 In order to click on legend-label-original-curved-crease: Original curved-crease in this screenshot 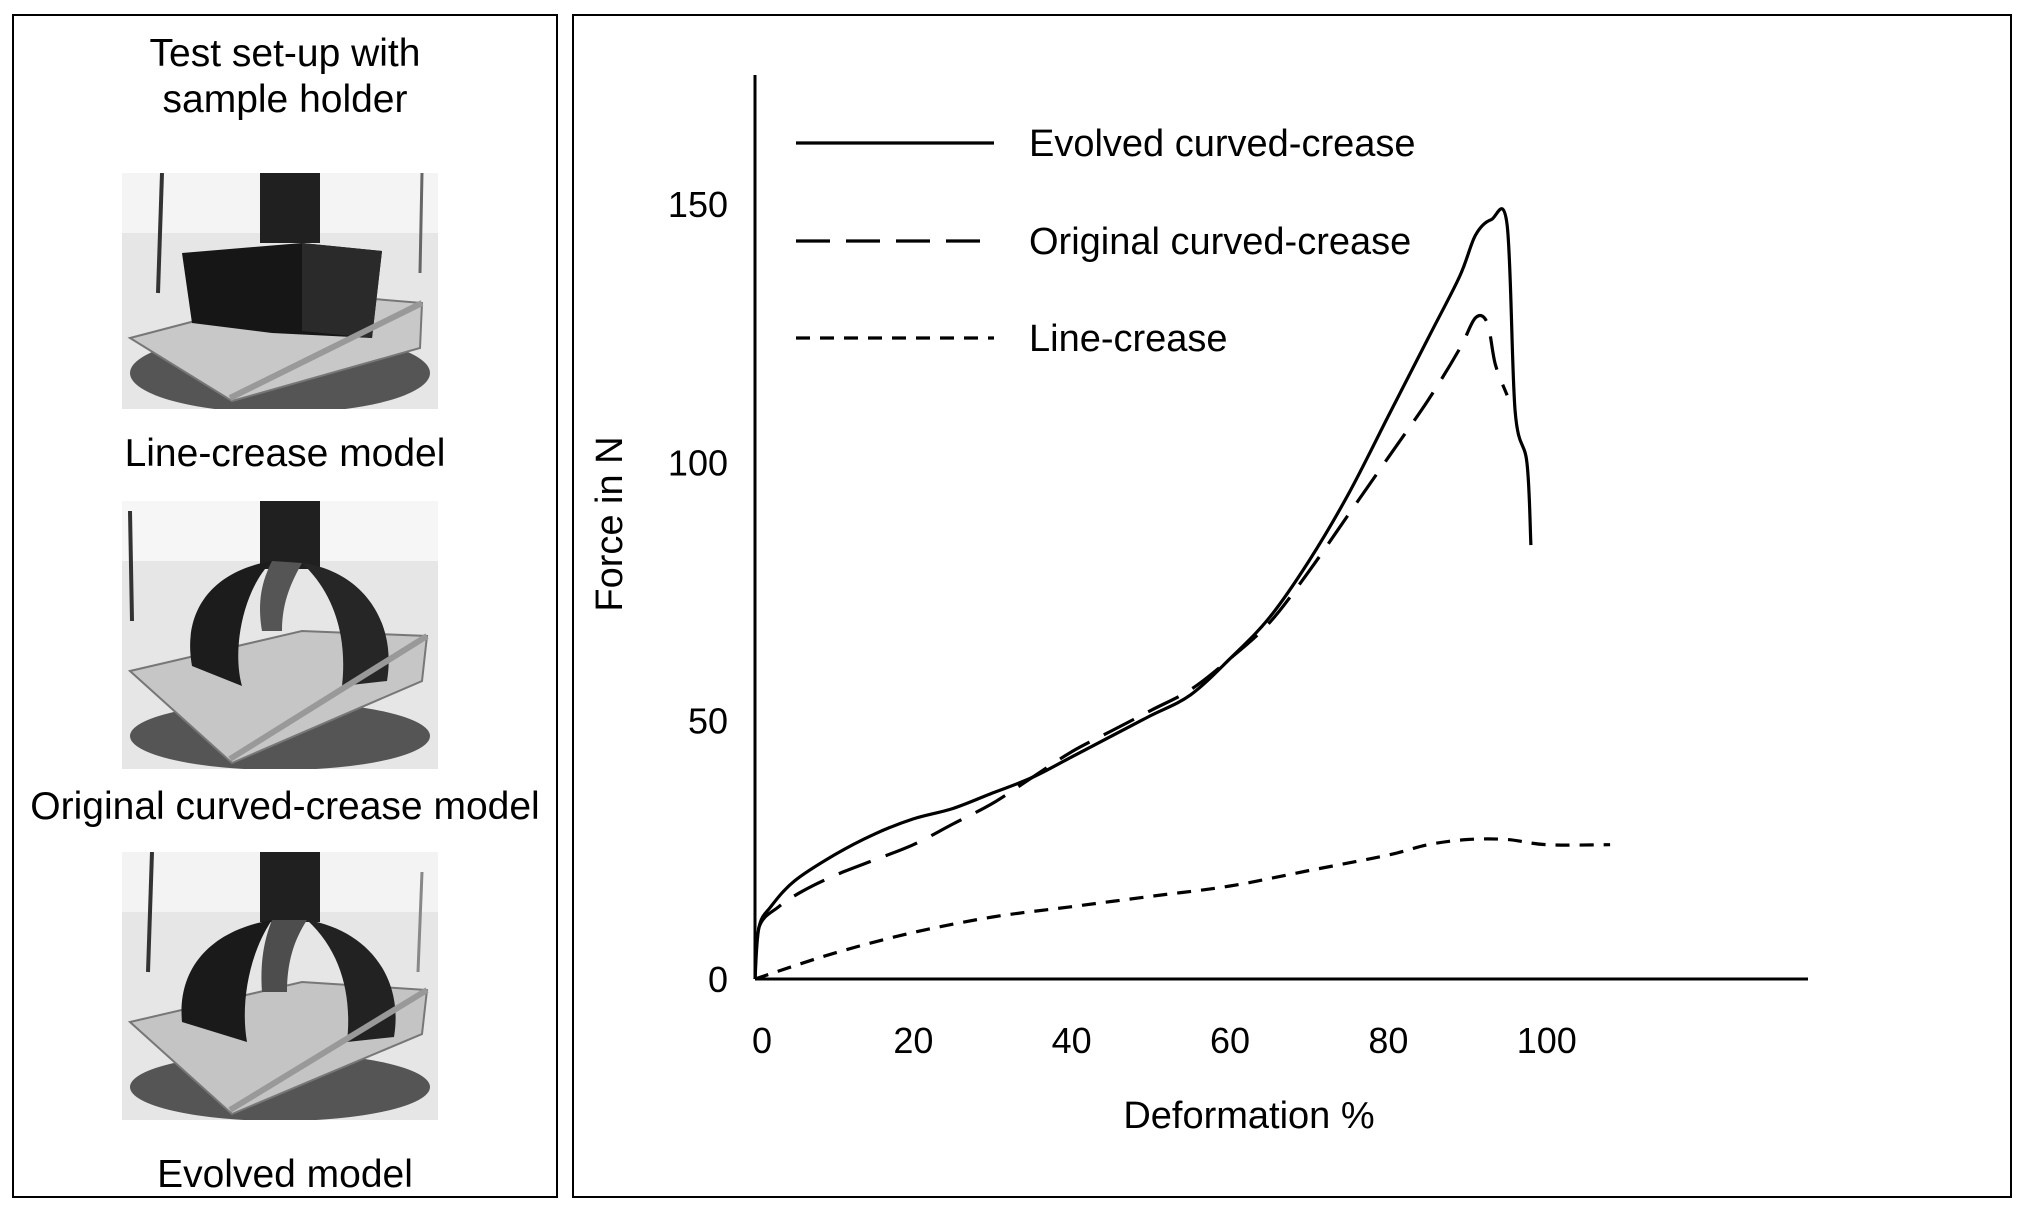, I will do `click(1220, 242)`.